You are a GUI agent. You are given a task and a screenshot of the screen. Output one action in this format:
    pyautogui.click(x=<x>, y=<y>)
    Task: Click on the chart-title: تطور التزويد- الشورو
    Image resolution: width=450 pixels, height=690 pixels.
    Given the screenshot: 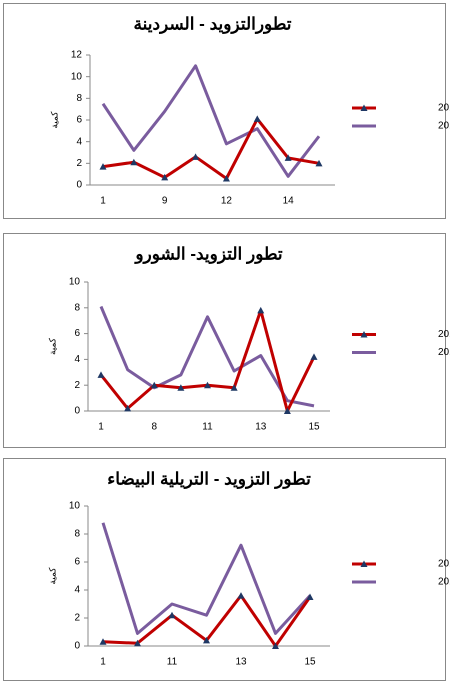 What is the action you would take?
    pyautogui.click(x=208, y=254)
    